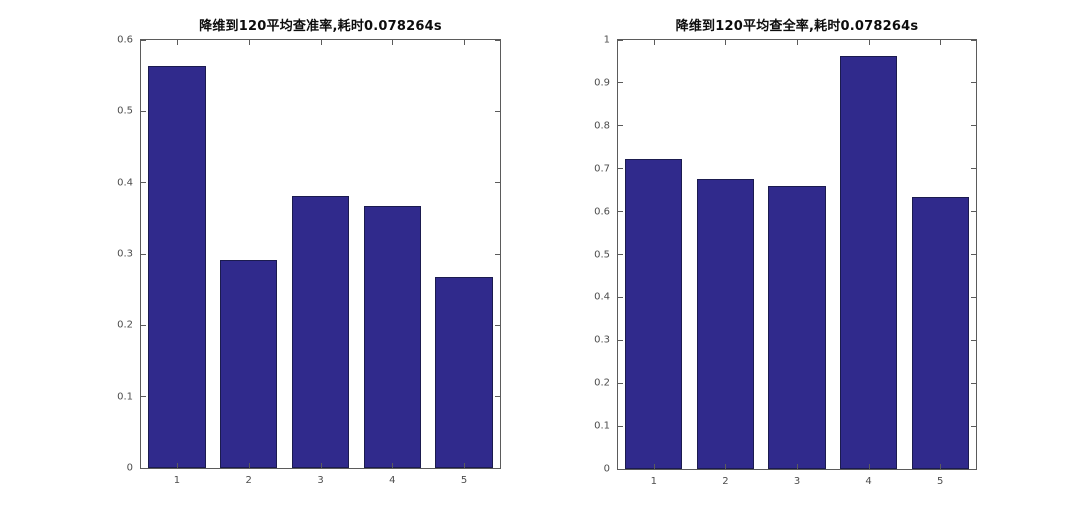 The image size is (1080, 529). I want to click on ytick-label-0.8: 0.8, so click(602, 126).